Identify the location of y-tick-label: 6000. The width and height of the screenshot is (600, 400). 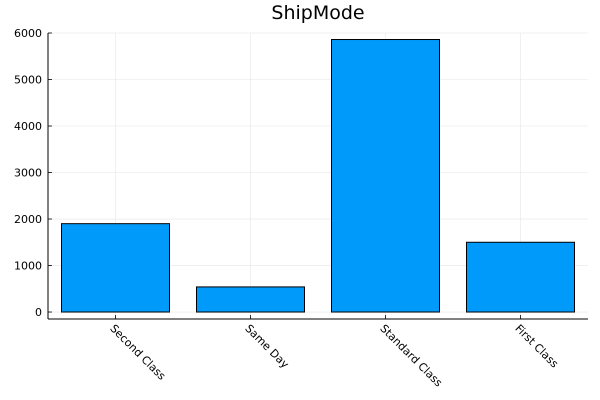
(28, 33).